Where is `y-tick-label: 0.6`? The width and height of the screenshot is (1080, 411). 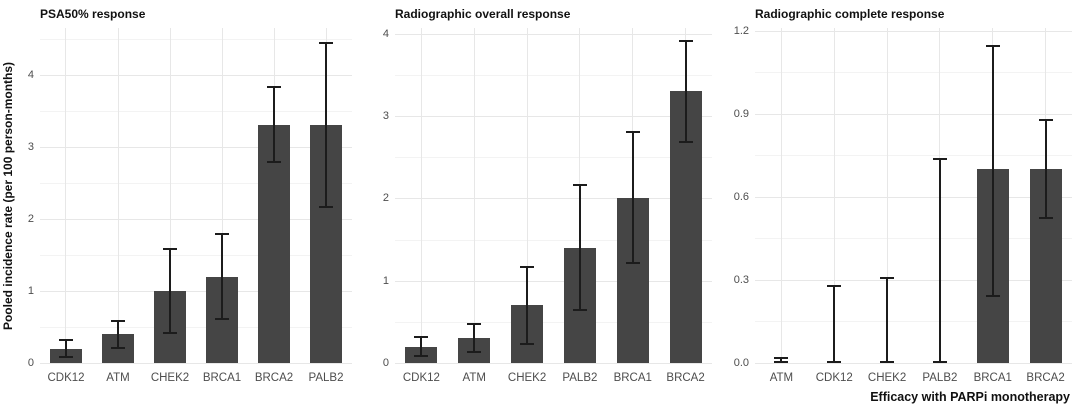
y-tick-label: 0.6 is located at coordinates (741, 196).